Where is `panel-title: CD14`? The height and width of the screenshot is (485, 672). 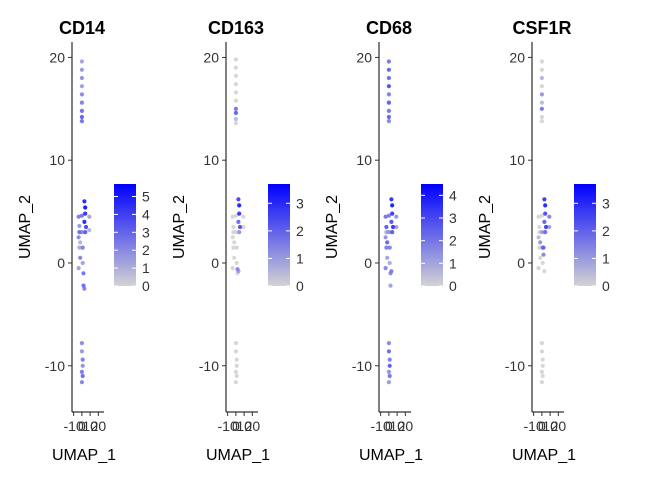
panel-title: CD14 is located at coordinates (82, 28).